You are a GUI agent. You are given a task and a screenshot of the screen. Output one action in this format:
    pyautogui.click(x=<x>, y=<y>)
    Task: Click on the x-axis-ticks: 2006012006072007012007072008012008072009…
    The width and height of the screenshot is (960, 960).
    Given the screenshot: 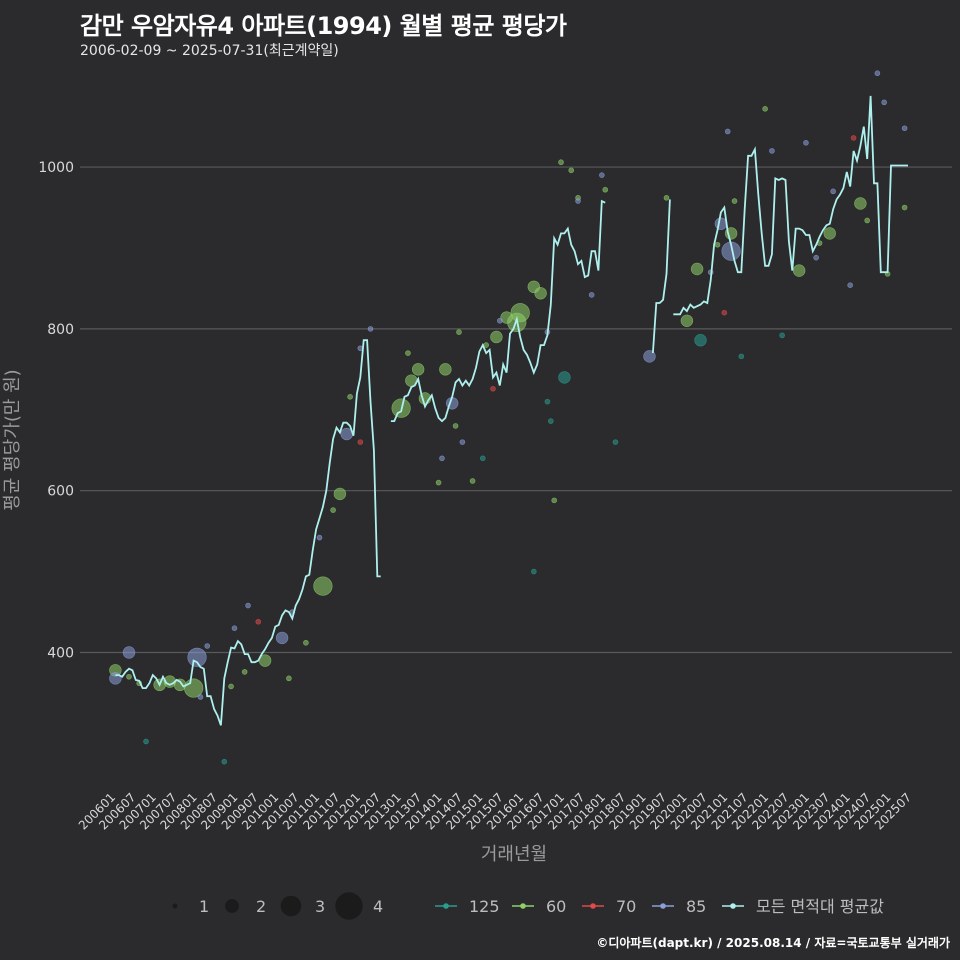 What is the action you would take?
    pyautogui.click(x=495, y=811)
    